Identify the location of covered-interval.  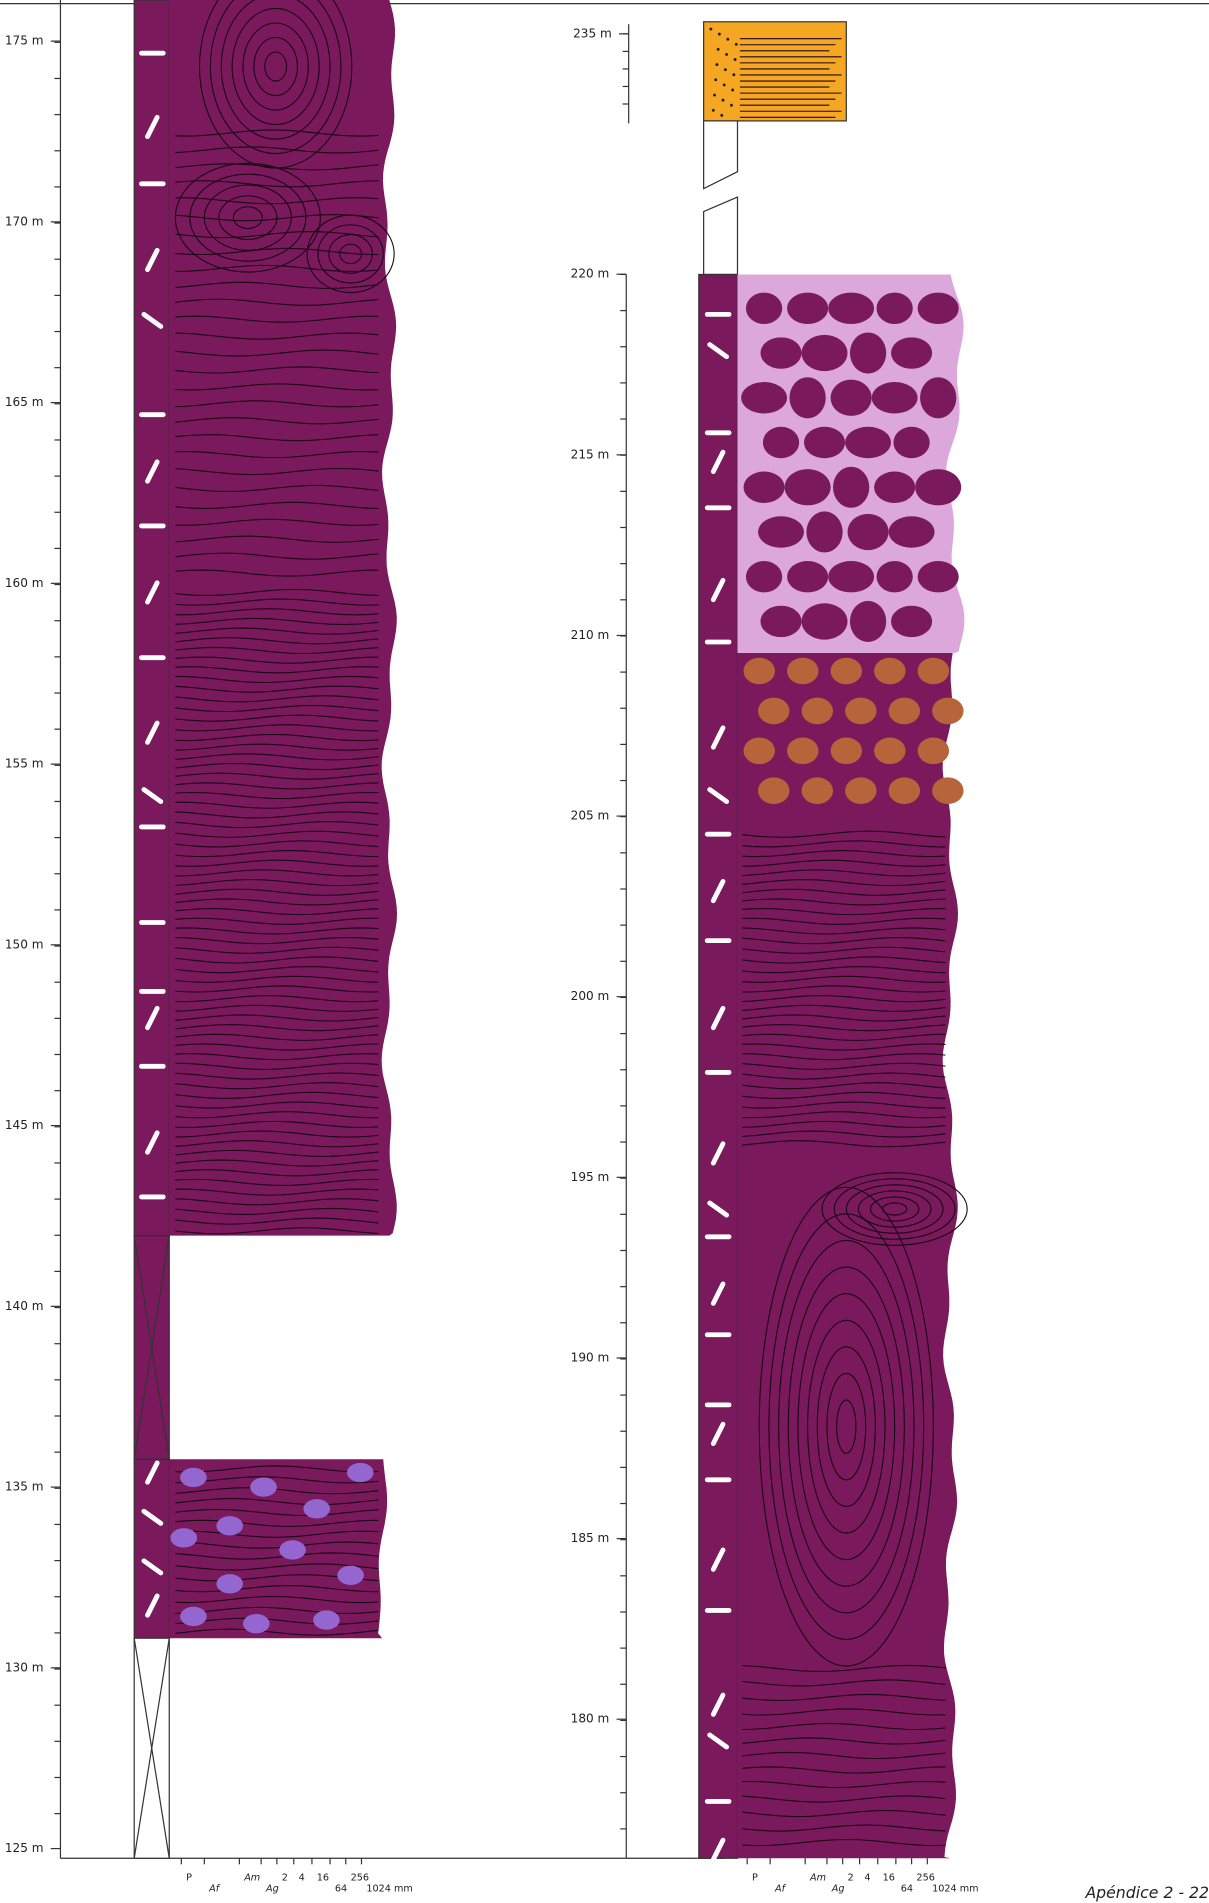
(721, 155).